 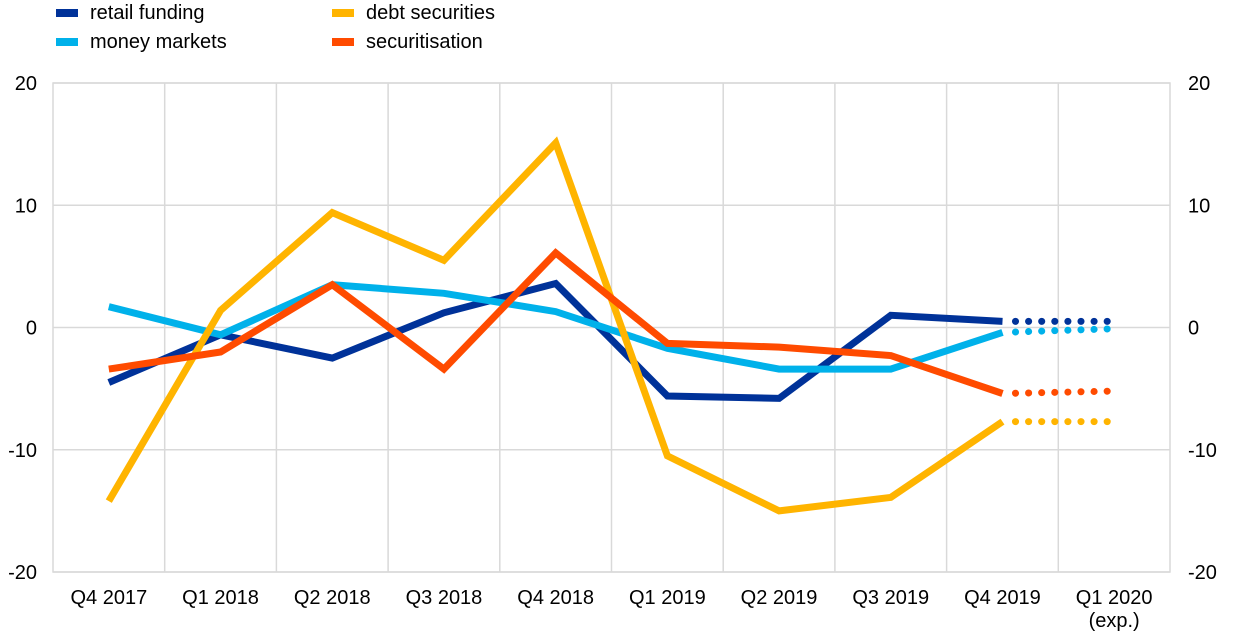 What do you see at coordinates (343, 42) in the screenshot?
I see `legend-swatch-securitisation` at bounding box center [343, 42].